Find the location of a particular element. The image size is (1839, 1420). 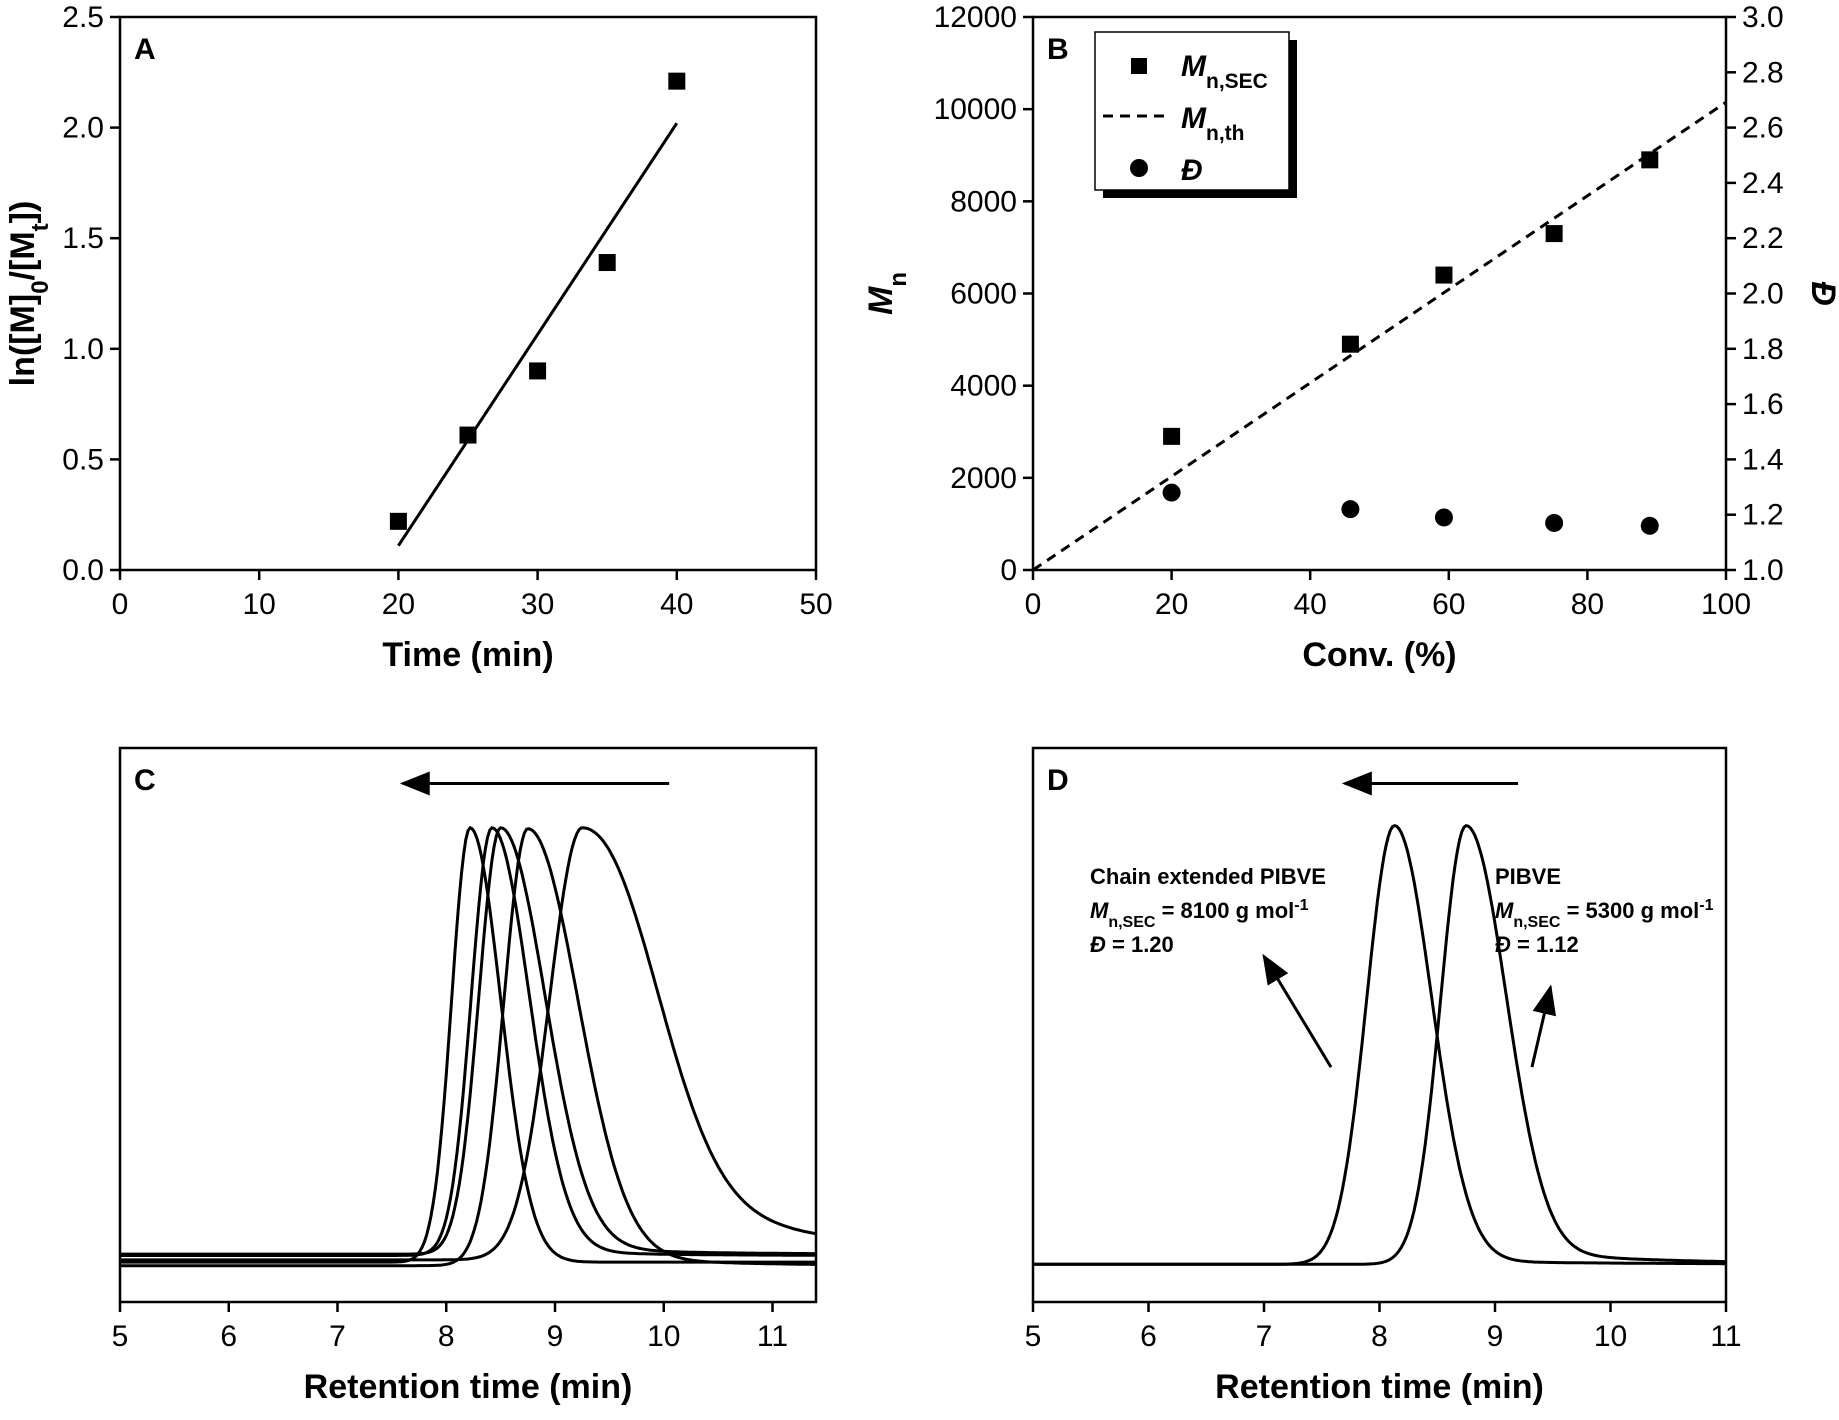

y2-tick-label: 1.6 is located at coordinates (1763, 404).